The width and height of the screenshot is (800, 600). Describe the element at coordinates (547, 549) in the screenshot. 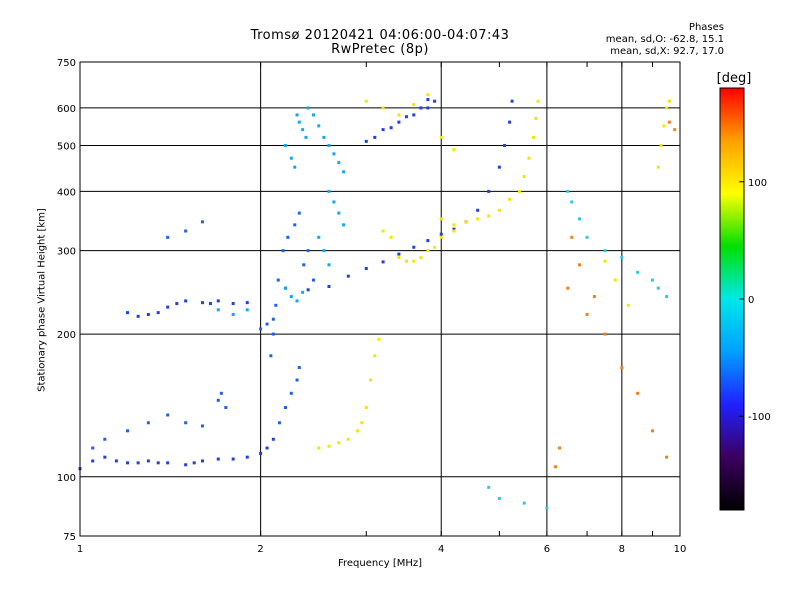

I see `x-tick-label: 6` at that location.